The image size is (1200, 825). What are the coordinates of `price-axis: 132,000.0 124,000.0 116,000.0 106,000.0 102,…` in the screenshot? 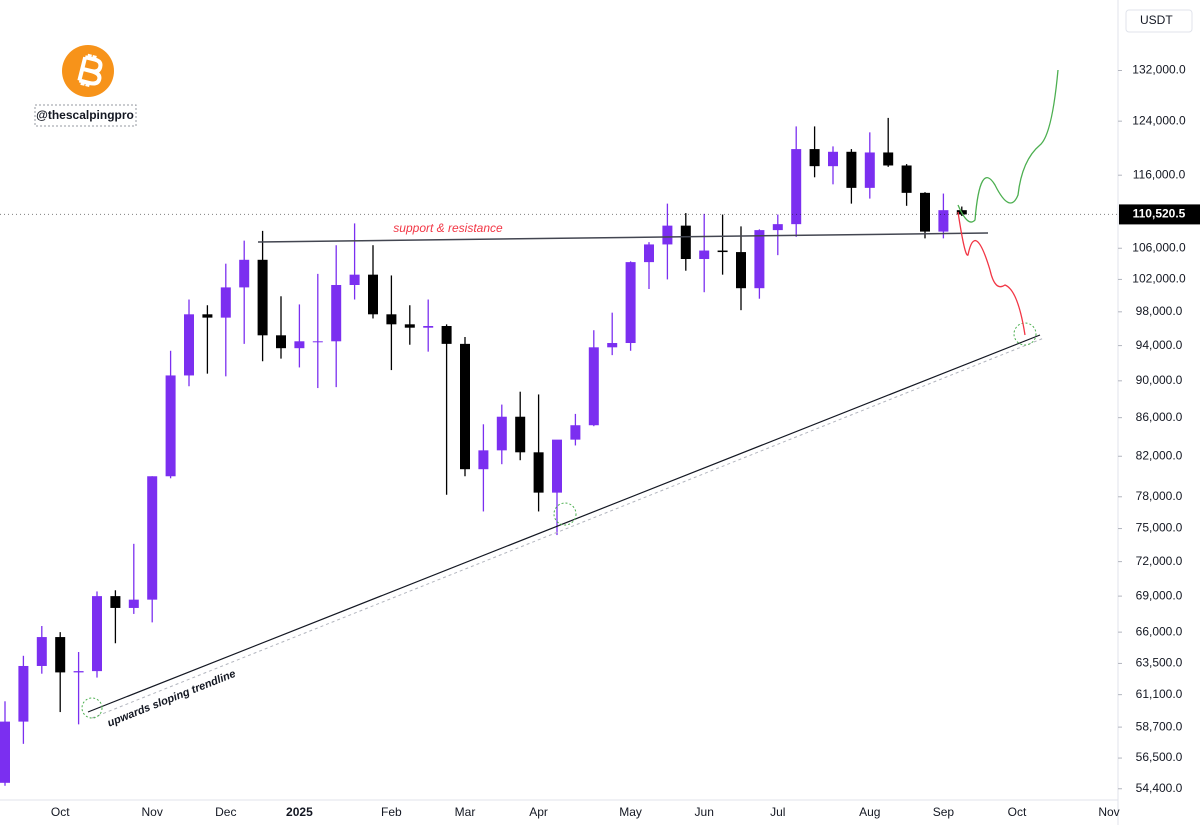 It's located at (1159, 429).